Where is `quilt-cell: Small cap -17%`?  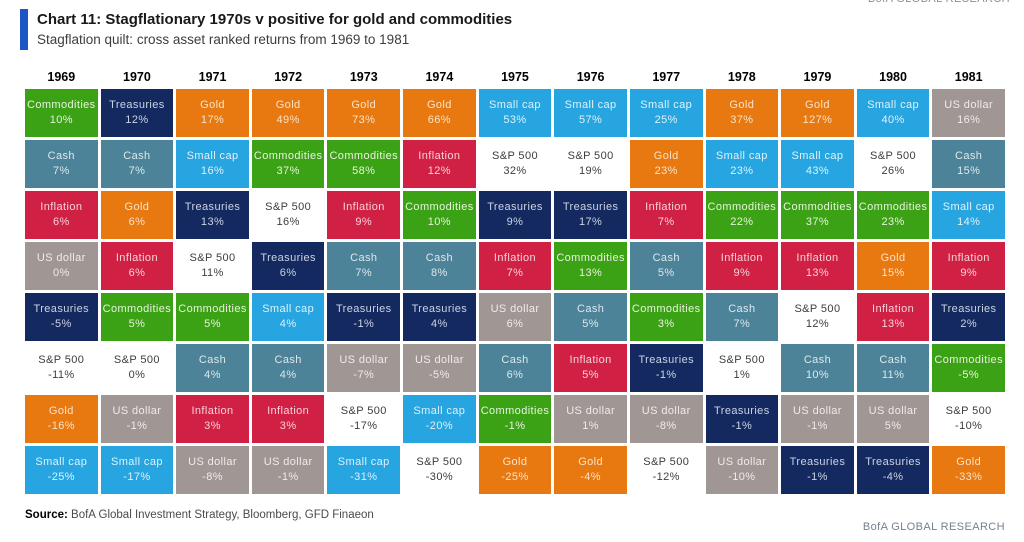
quilt-cell: Small cap -17% is located at coordinates (137, 470).